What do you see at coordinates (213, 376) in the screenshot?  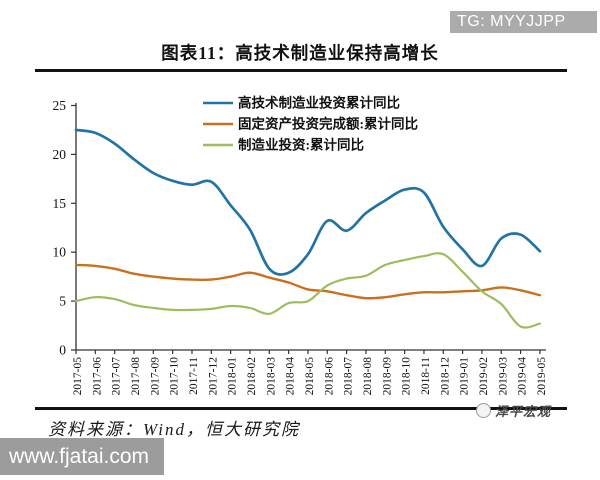 I see `x-axis-label: 2017-12` at bounding box center [213, 376].